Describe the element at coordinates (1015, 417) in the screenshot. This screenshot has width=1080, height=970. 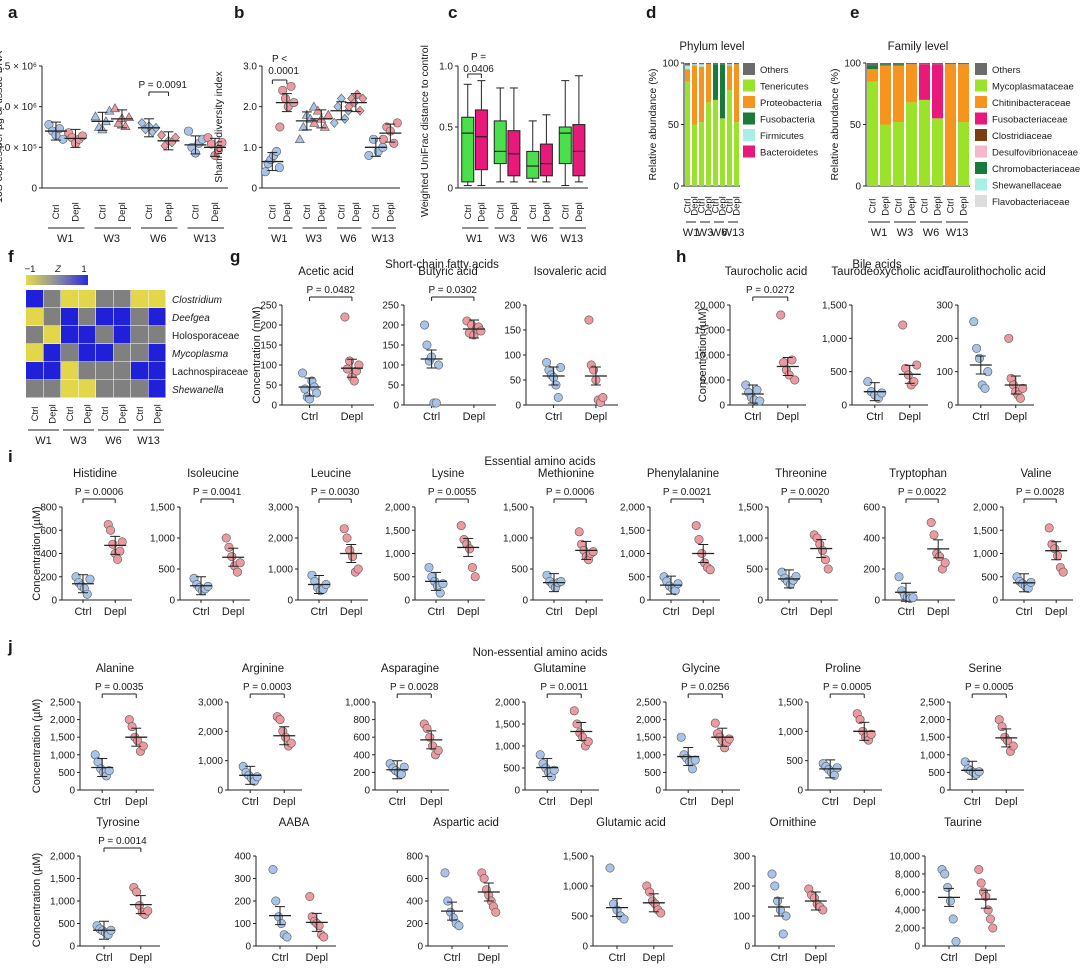
I see `panel-h-2-depl-label: Depl` at that location.